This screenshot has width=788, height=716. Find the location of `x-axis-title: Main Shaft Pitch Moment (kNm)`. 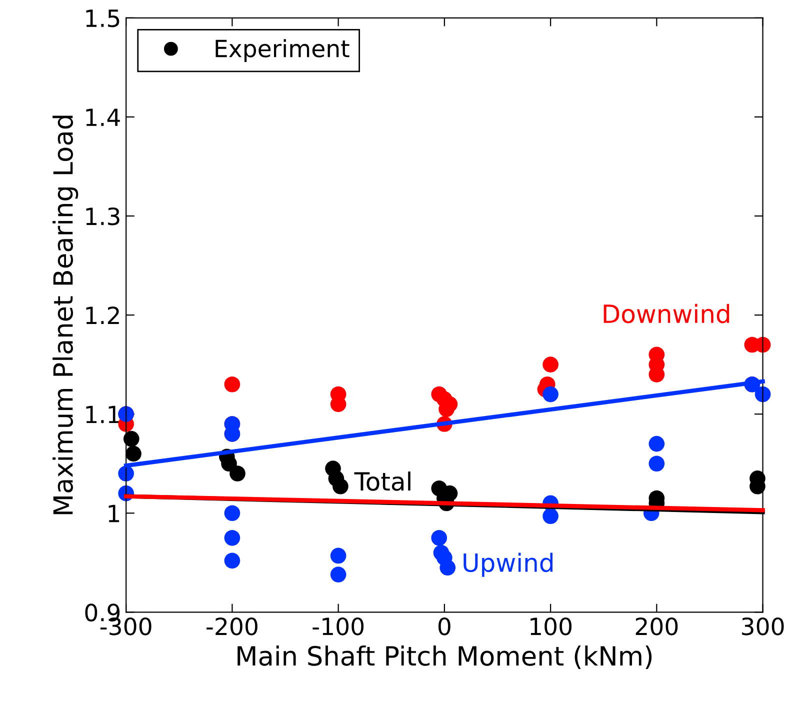

x-axis-title: Main Shaft Pitch Moment (kNm) is located at coordinates (445, 657).